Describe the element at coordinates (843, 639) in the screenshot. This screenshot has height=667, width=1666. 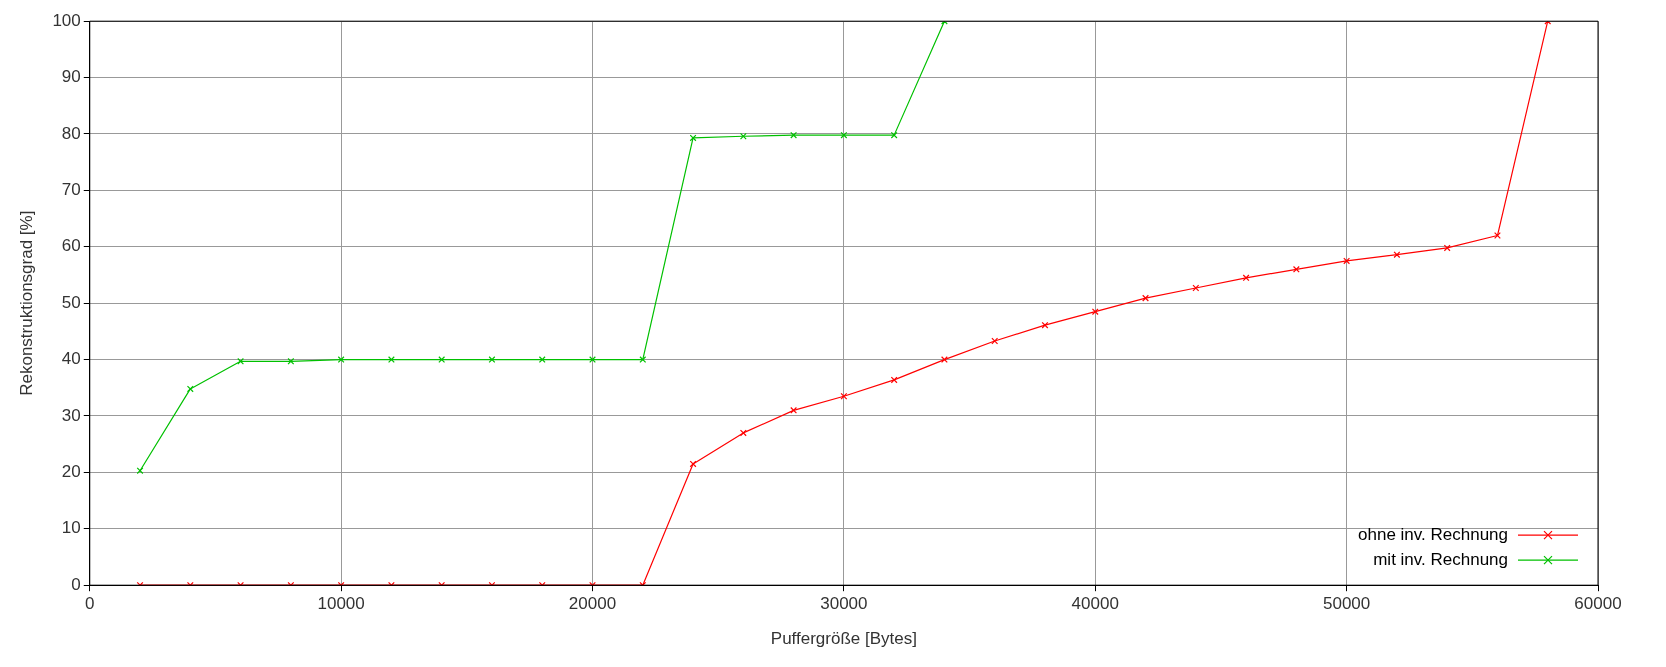
I see `x-axis-title: Puffergröße [Bytes]` at that location.